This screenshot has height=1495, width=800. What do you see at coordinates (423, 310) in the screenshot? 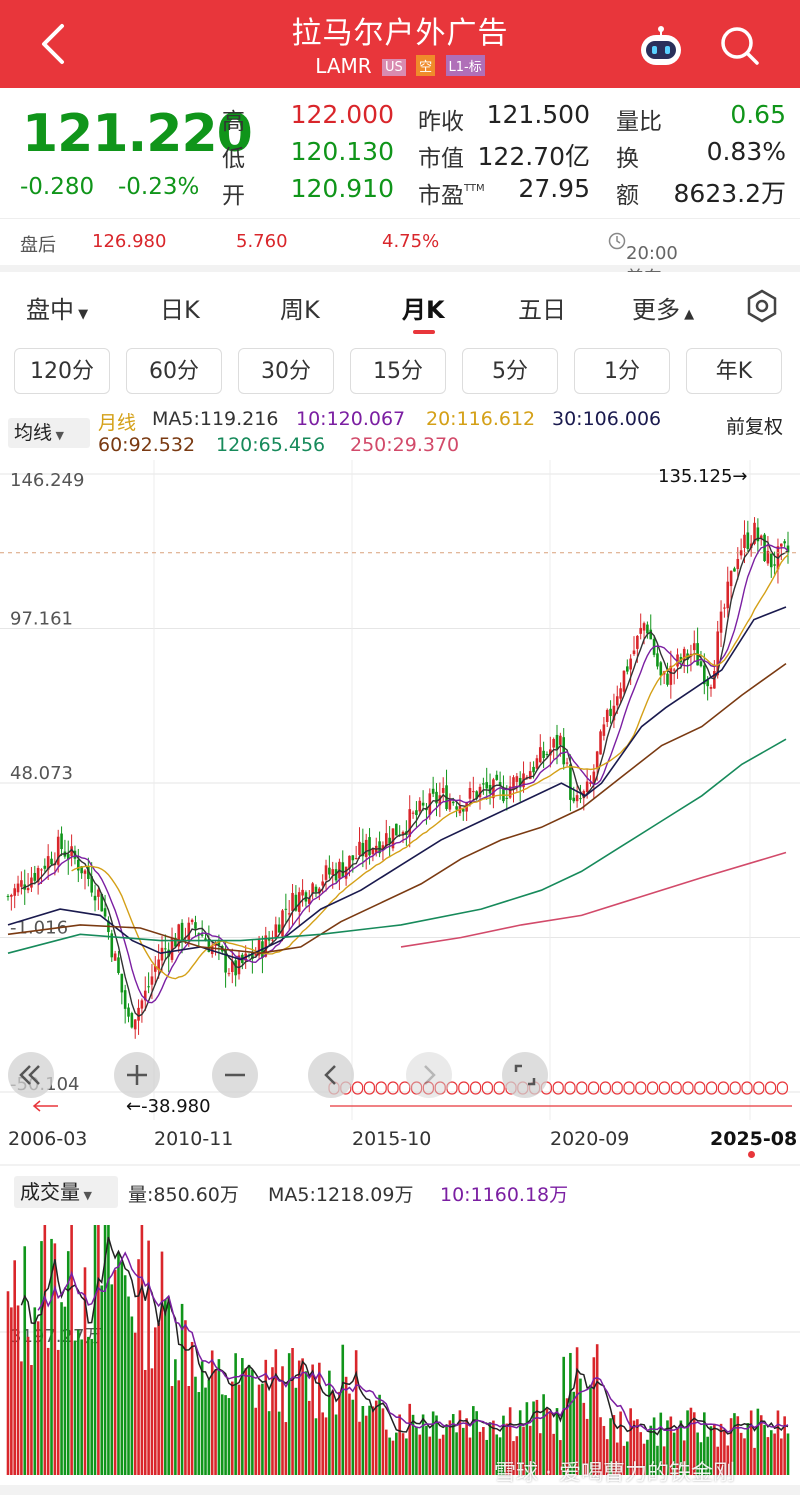
I see `tab-monthly-k: 月K` at bounding box center [423, 310].